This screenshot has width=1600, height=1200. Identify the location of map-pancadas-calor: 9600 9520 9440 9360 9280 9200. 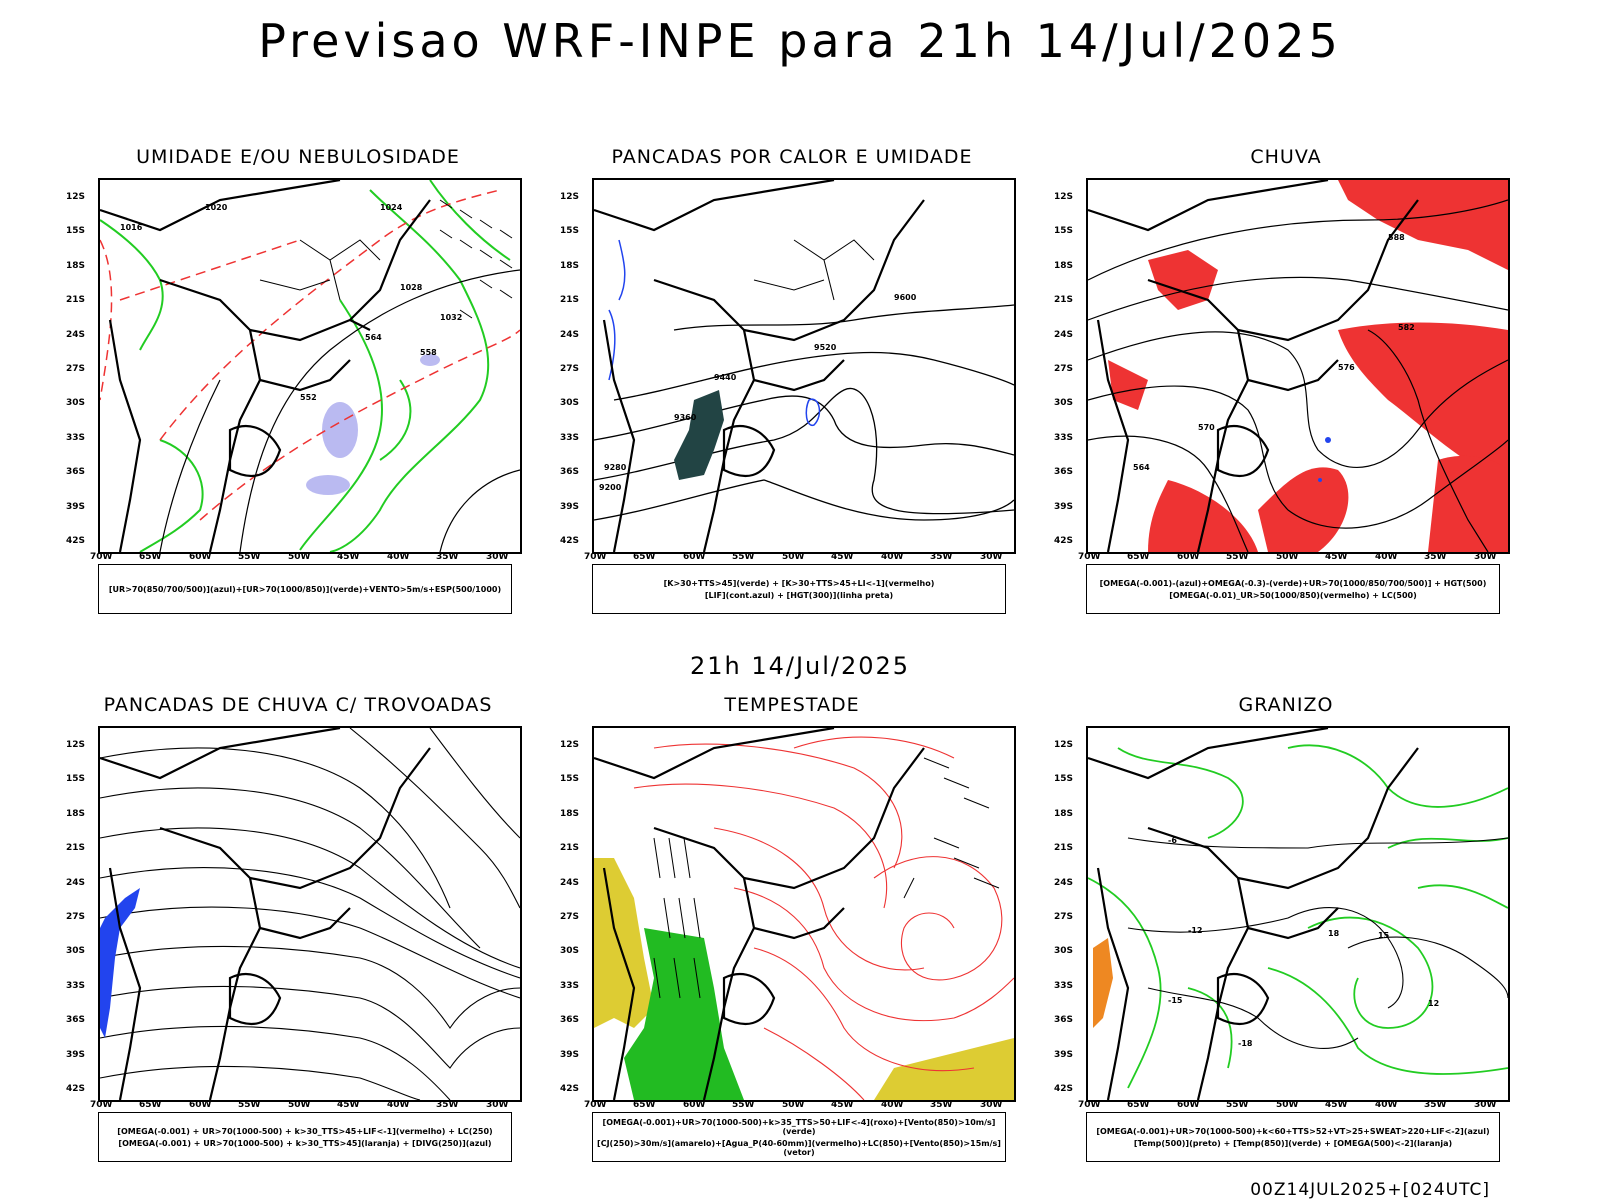
(804, 366).